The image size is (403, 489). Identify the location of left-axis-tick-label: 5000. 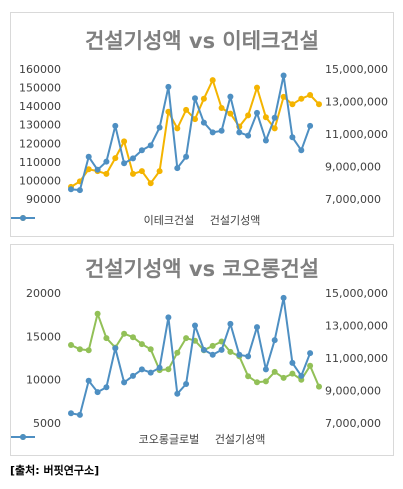
(47, 423).